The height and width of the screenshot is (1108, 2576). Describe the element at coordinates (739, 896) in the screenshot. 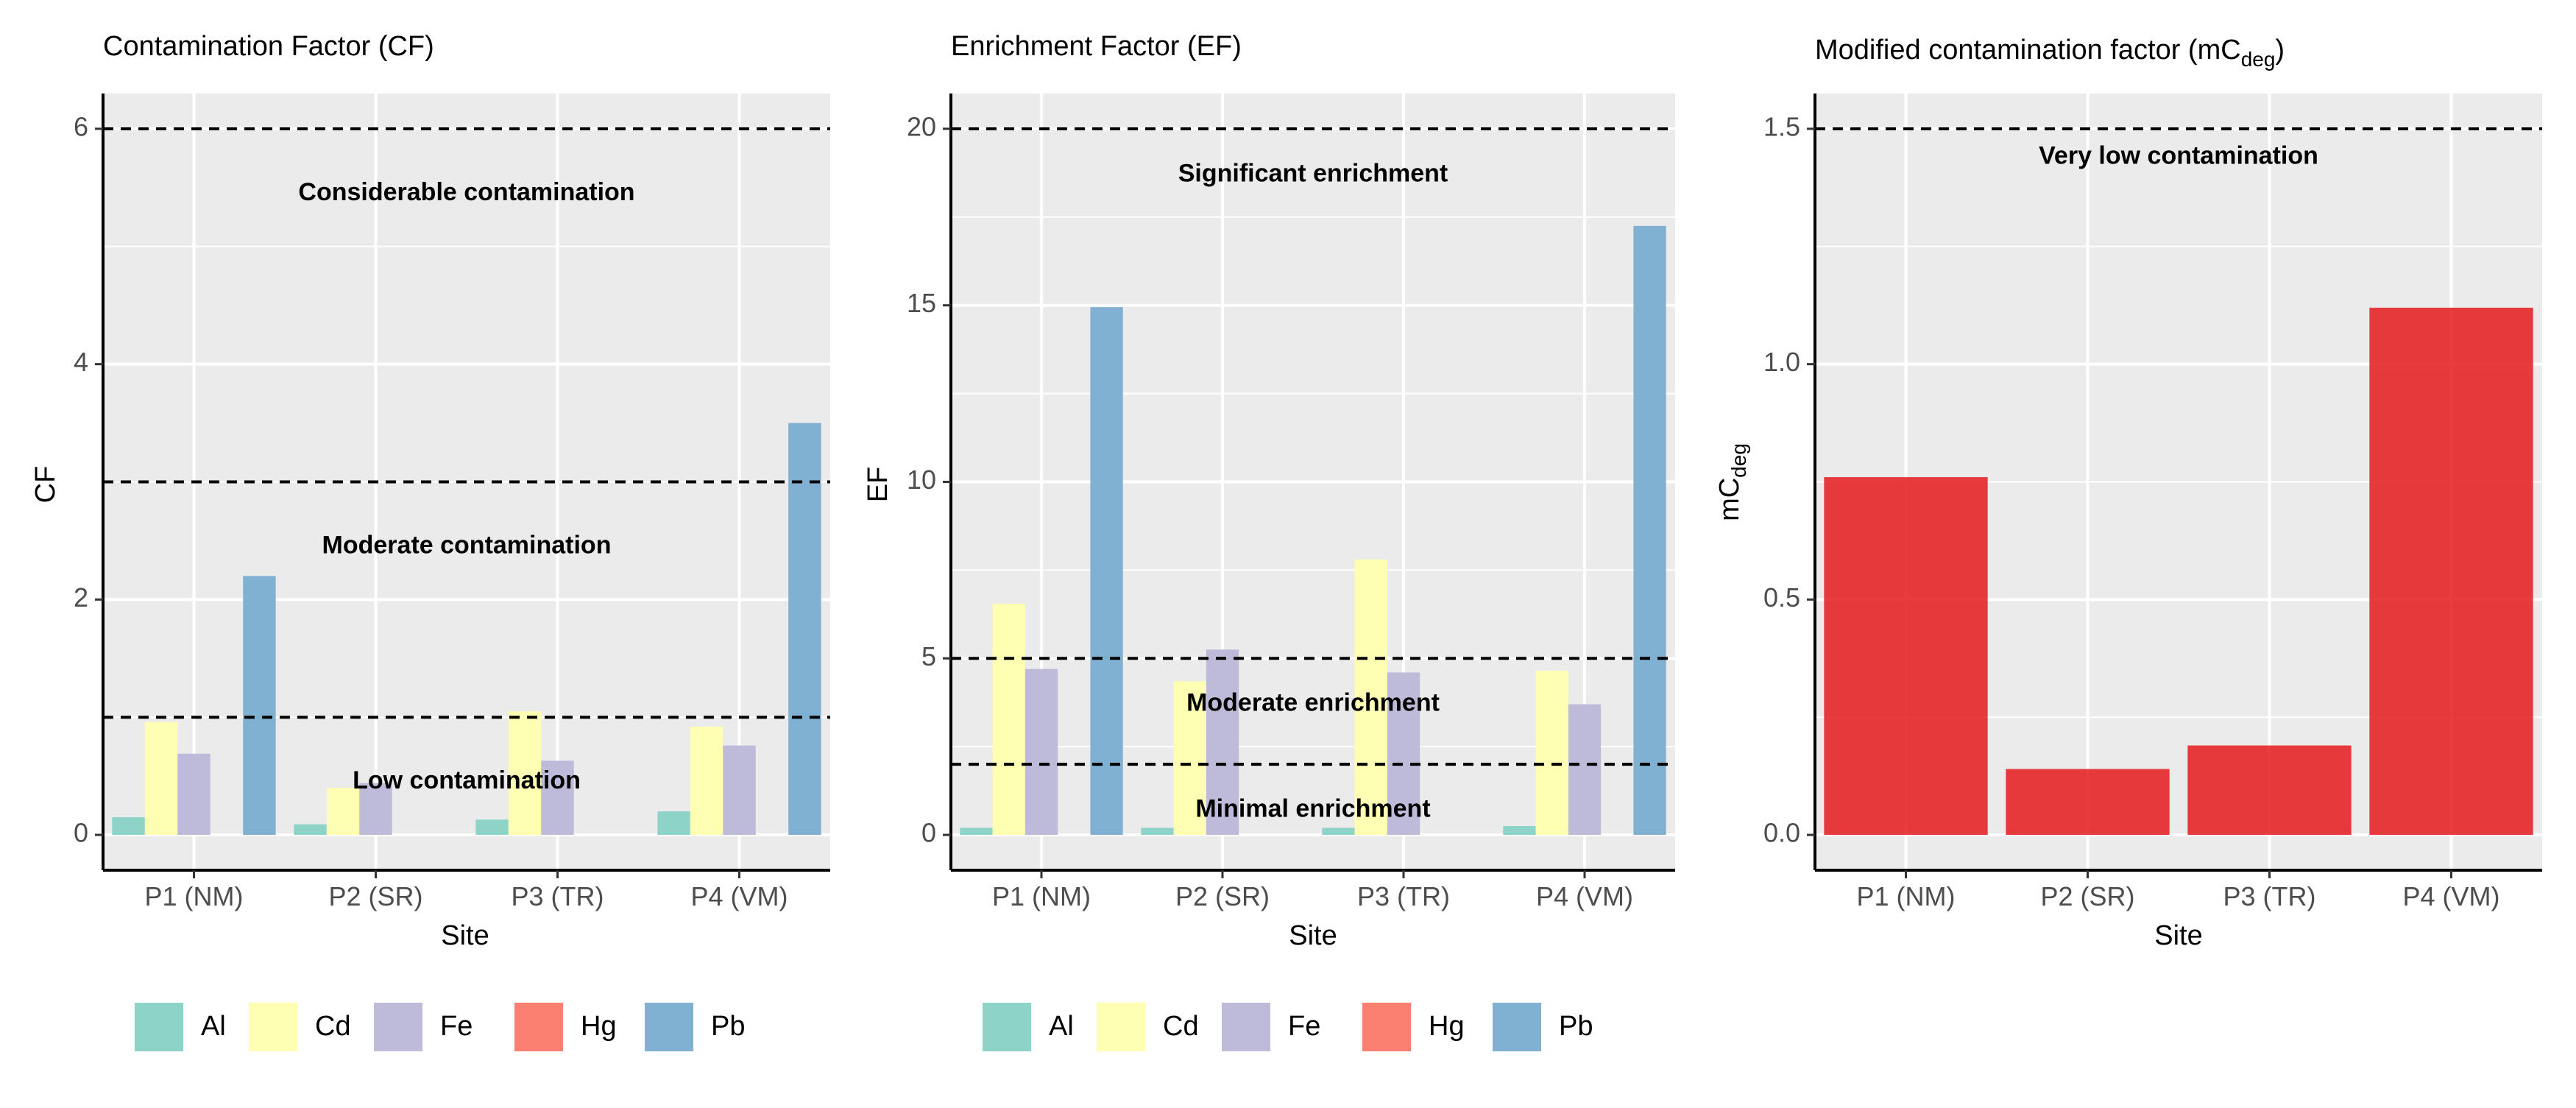

I see `cf-x-tick-label: P4 (VM)` at that location.